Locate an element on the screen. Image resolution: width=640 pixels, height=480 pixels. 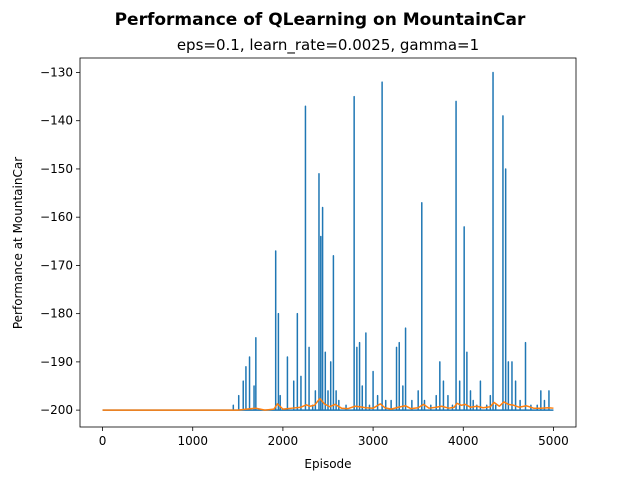
x-axis-label: Episode is located at coordinates (327, 464).